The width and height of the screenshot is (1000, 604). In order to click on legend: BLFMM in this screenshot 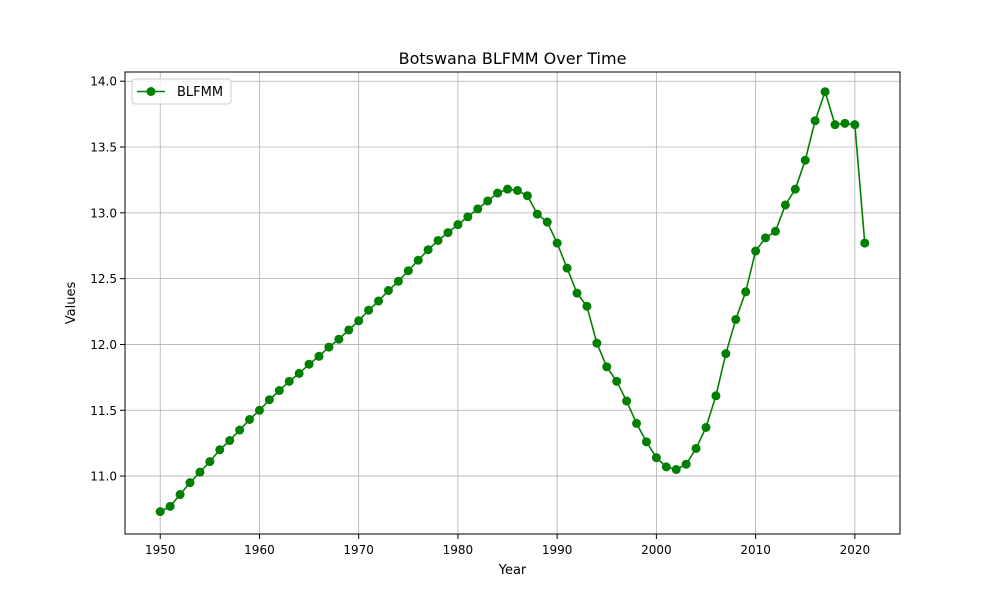, I will do `click(181, 91)`.